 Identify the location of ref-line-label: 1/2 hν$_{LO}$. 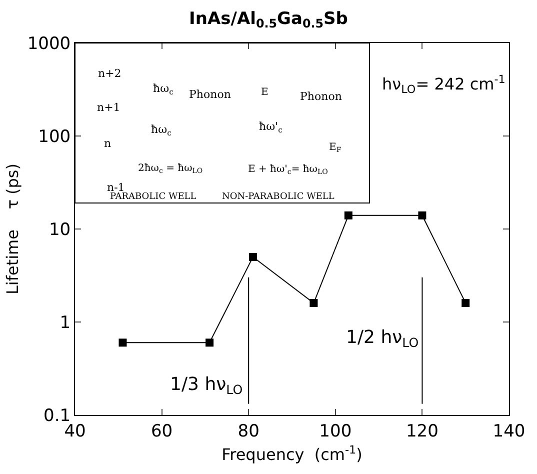
(382, 338).